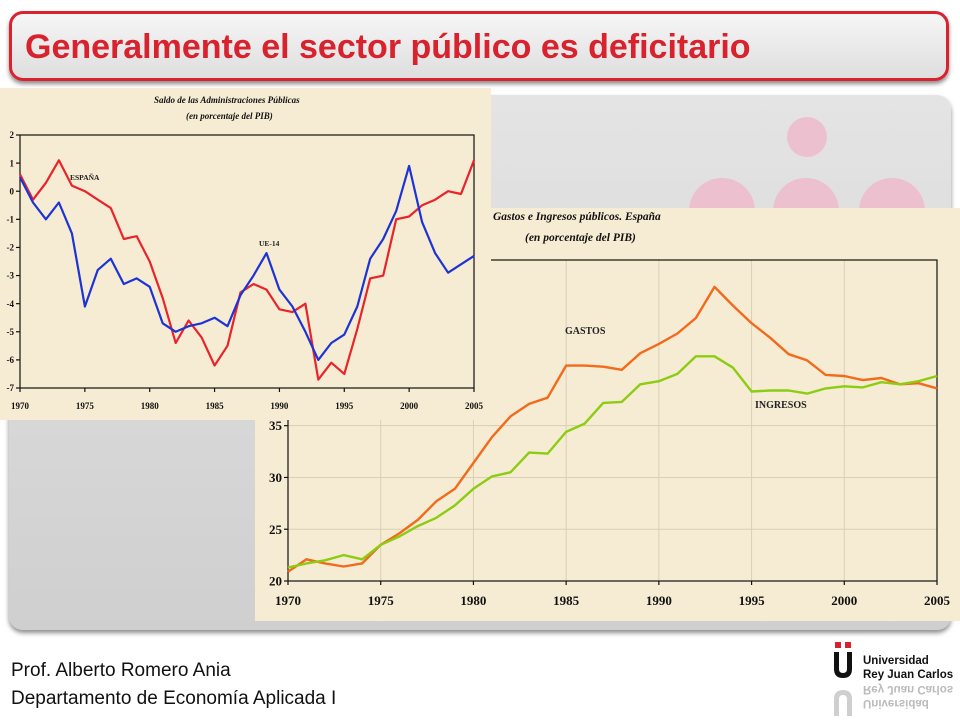  Describe the element at coordinates (807, 137) in the screenshot. I see `decor-circle` at that location.